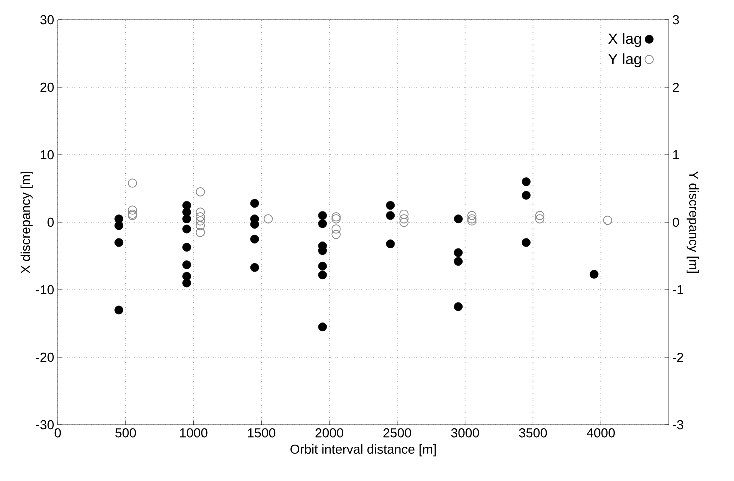 The height and width of the screenshot is (481, 734). What do you see at coordinates (330, 433) in the screenshot?
I see `x-tick-label: 2000` at bounding box center [330, 433].